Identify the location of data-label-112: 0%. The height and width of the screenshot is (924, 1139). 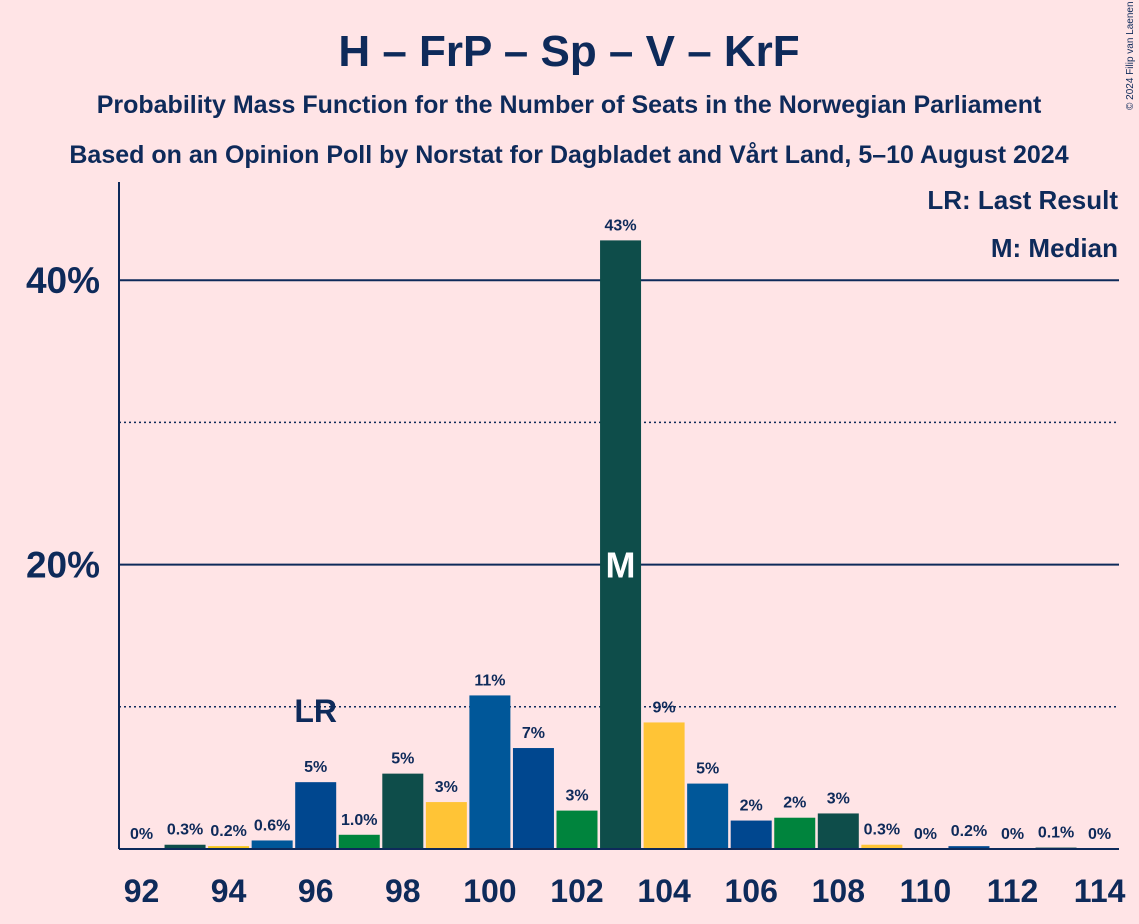
(1012, 834).